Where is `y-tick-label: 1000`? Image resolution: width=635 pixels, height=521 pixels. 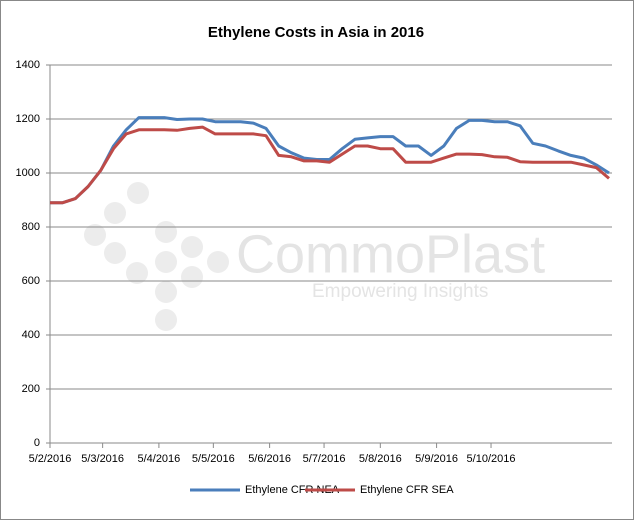 y-tick-label: 1000 is located at coordinates (28, 173).